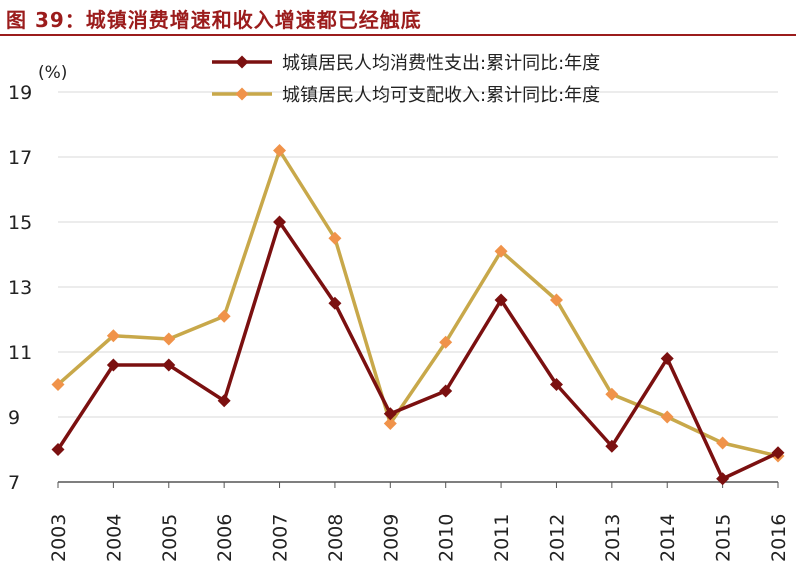  I want to click on x-tick-label: 2005, so click(170, 538).